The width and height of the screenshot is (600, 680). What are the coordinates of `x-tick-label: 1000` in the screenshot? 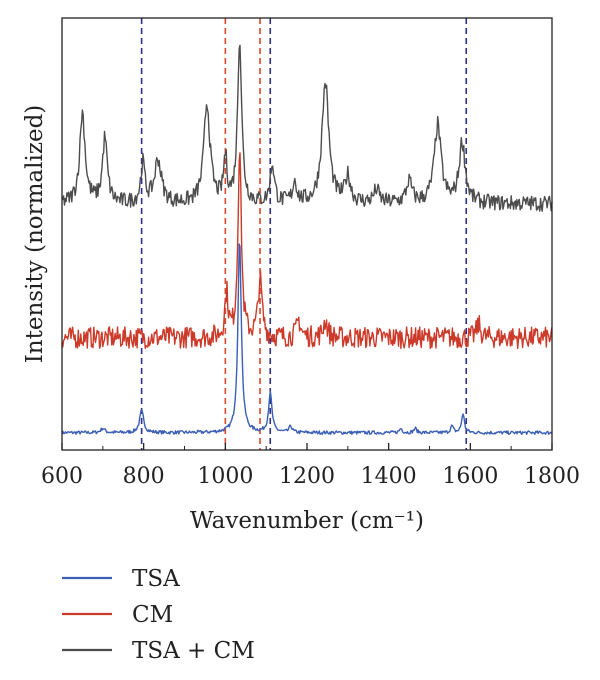 It's located at (225, 476).